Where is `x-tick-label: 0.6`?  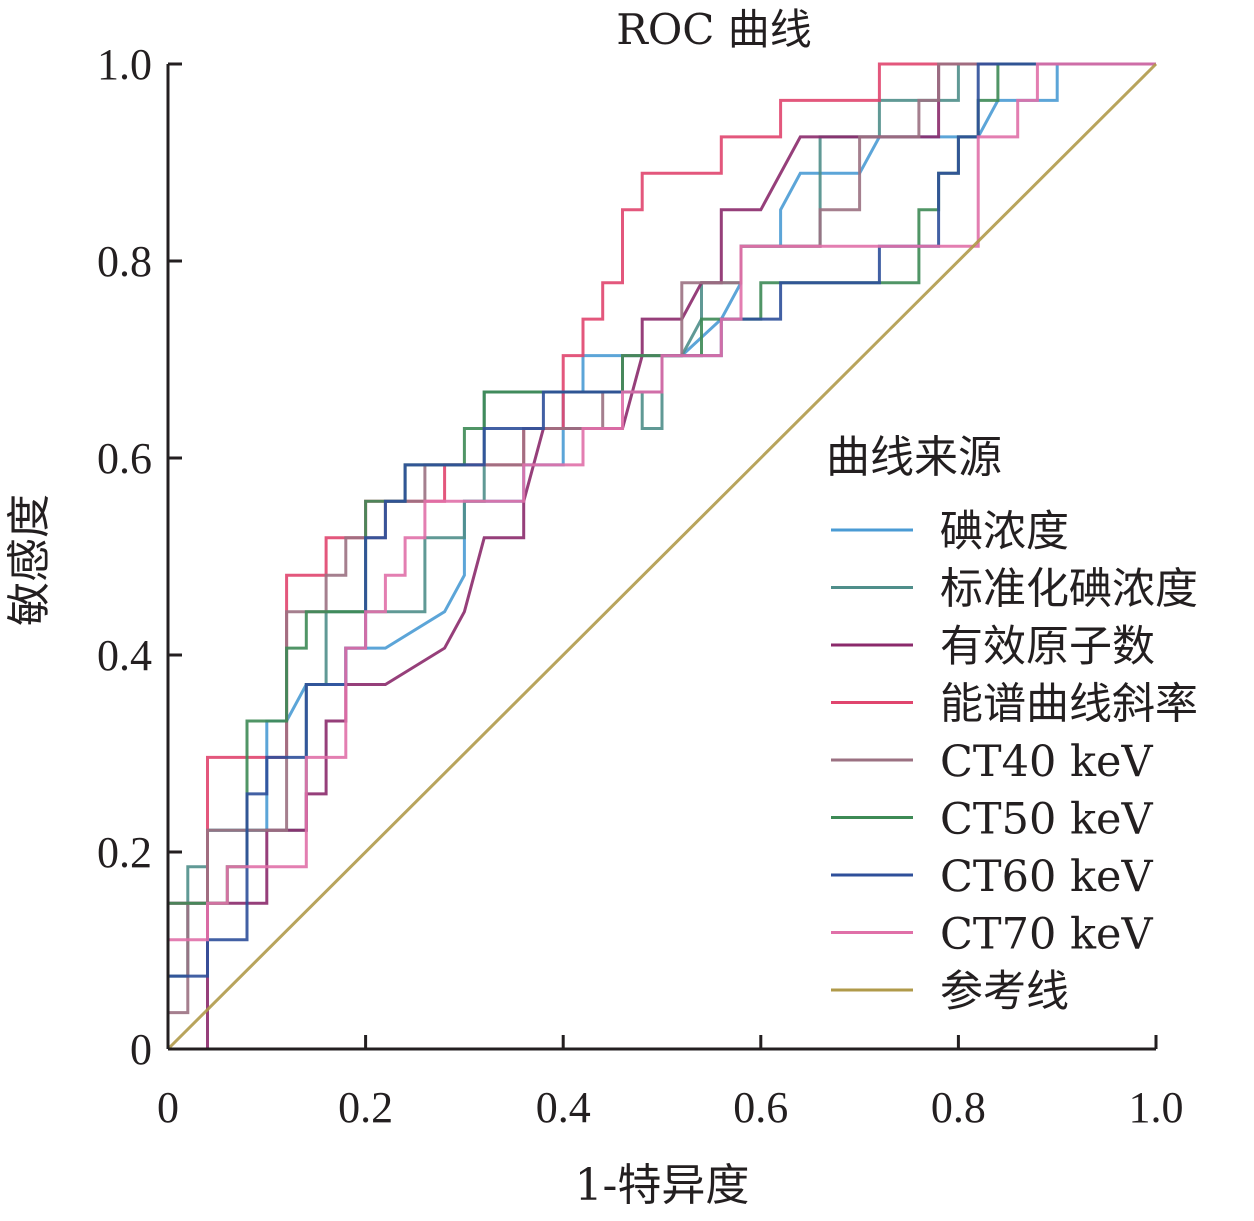
x-tick-label: 0.6 is located at coordinates (760, 1107).